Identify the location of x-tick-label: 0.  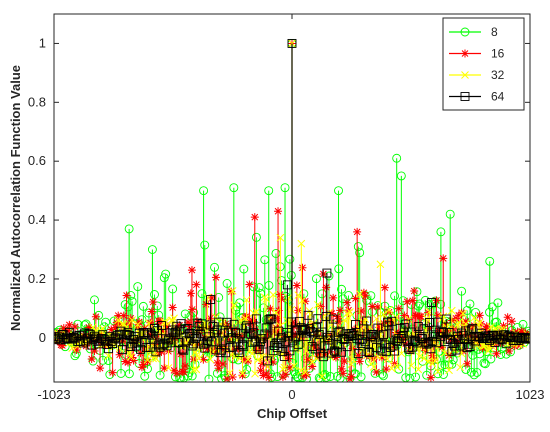
(291, 394).